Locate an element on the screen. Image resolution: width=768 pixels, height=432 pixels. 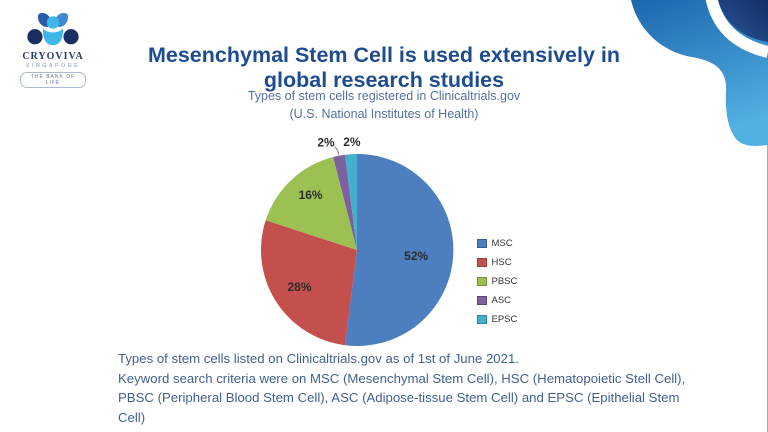
wave-white-stripe is located at coordinates (736, 29).